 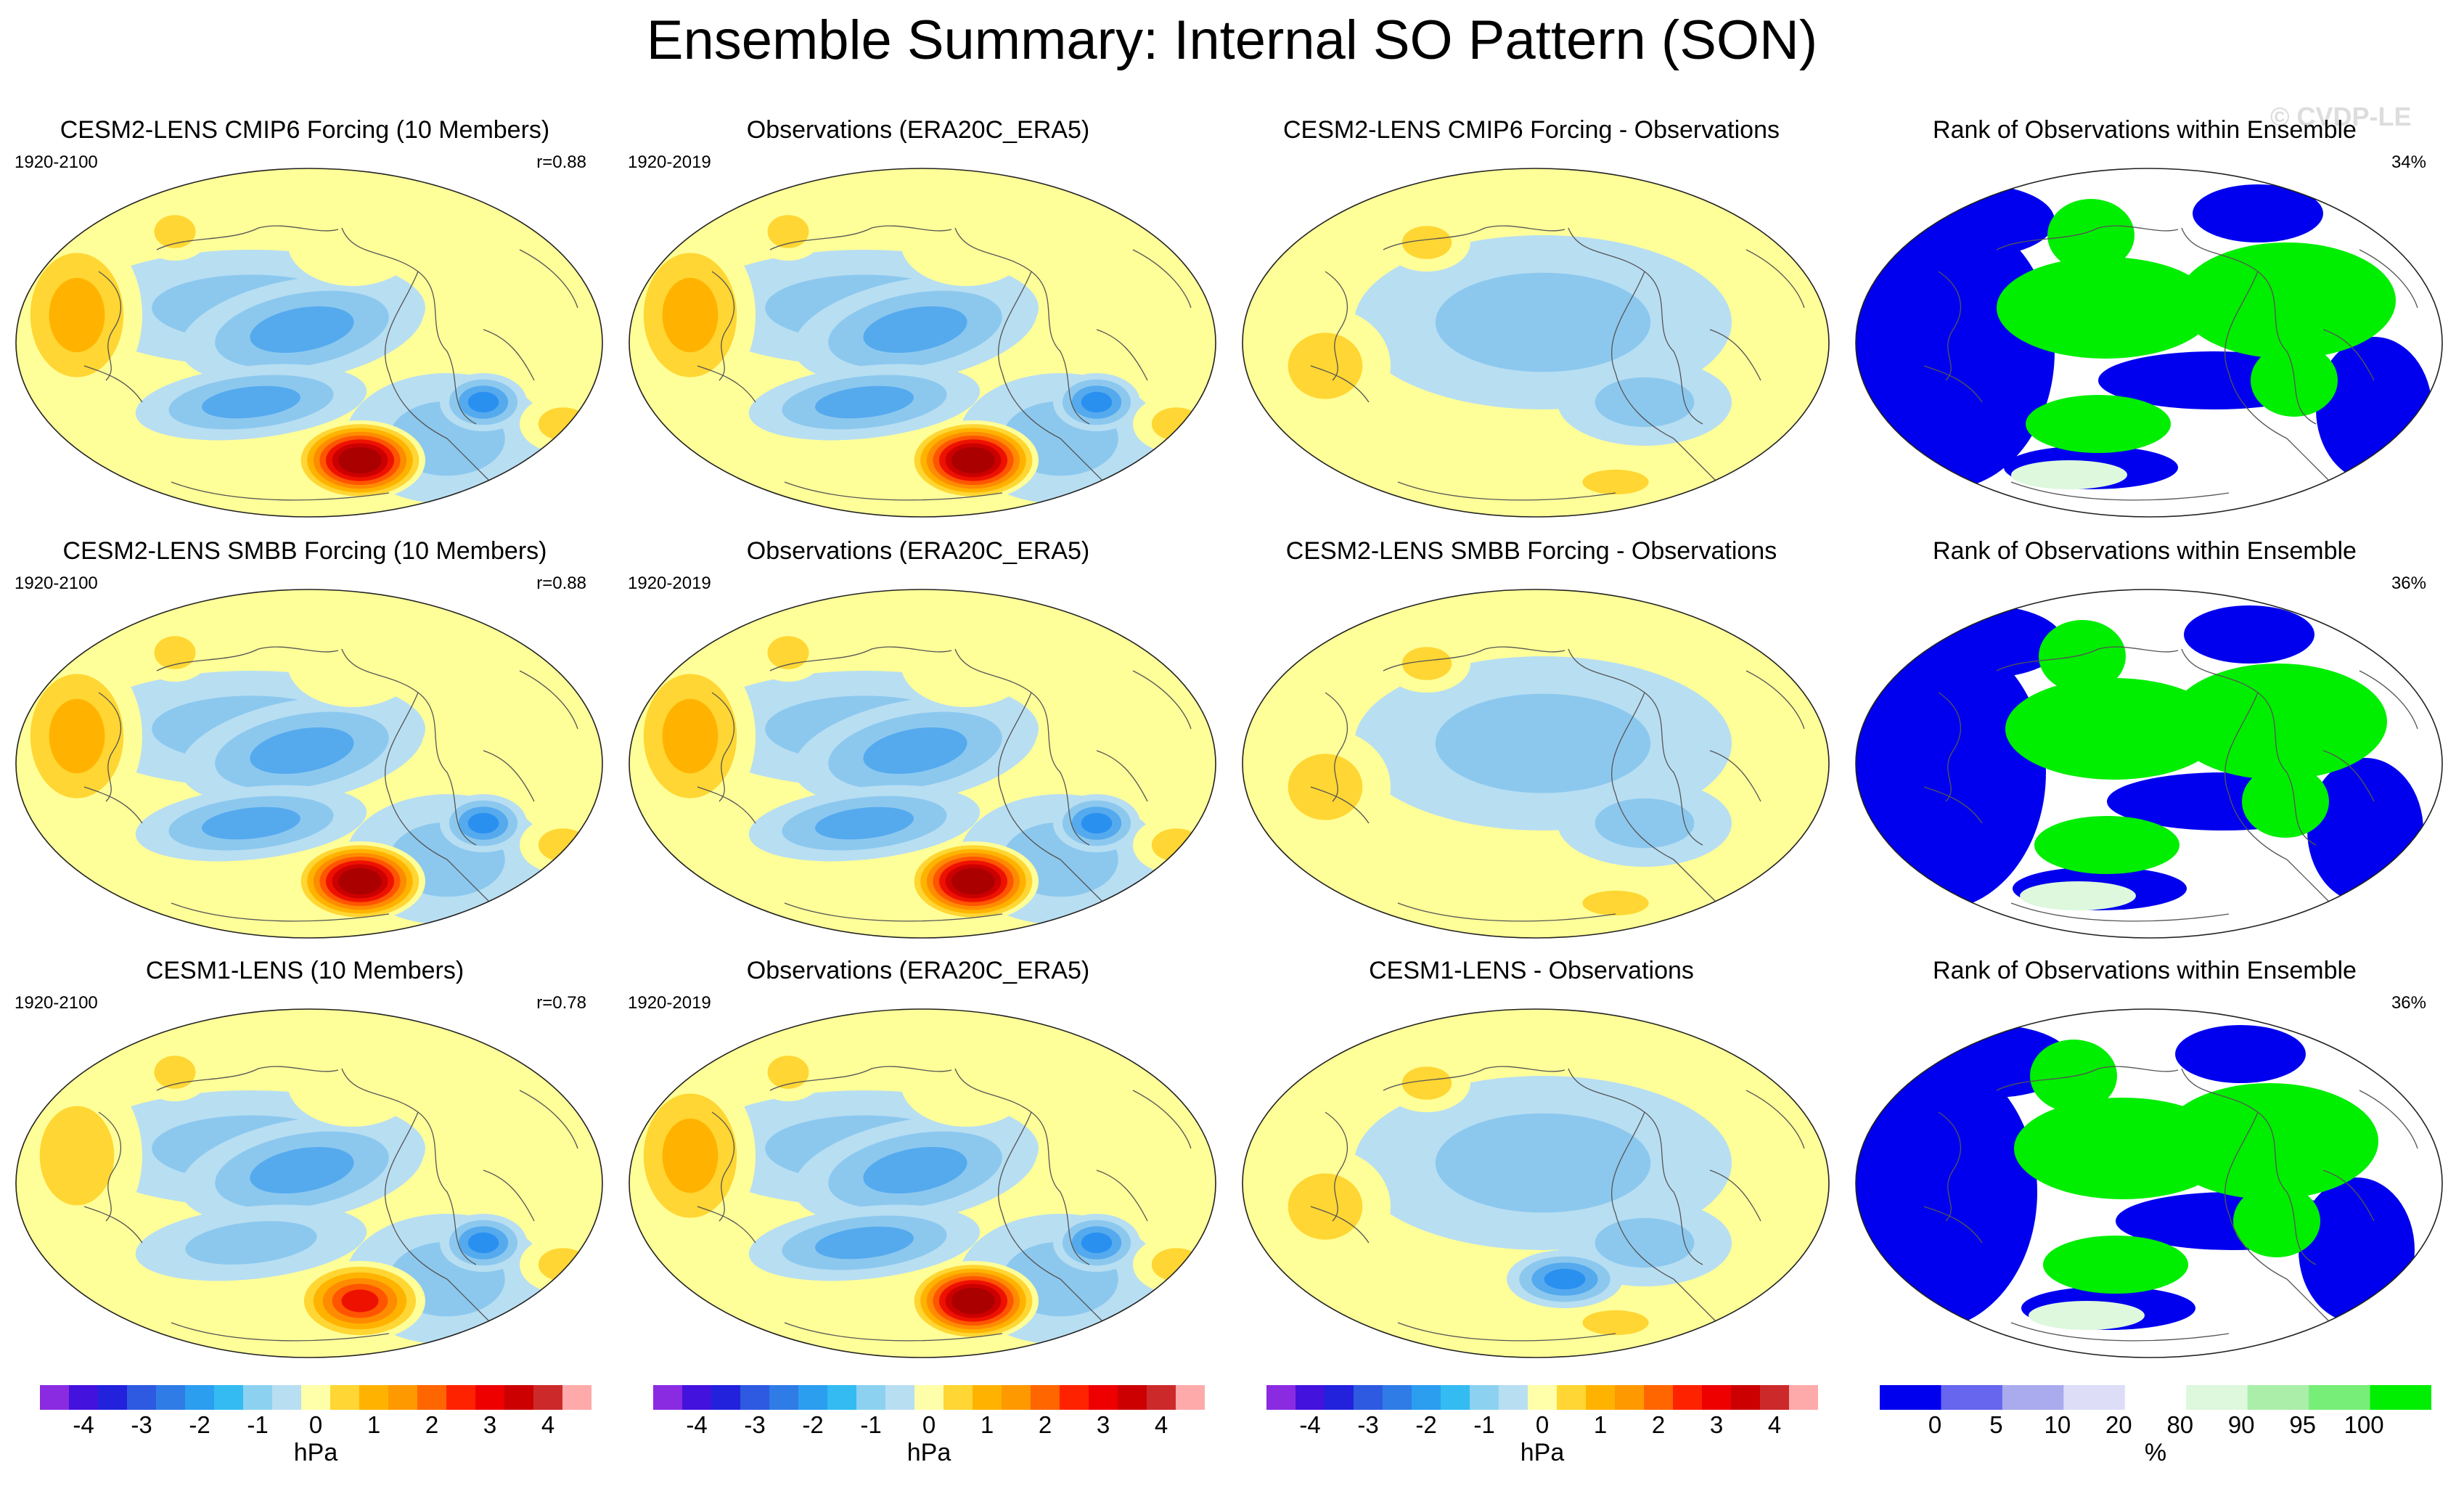 I want to click on north-high, so click(x=788, y=1072).